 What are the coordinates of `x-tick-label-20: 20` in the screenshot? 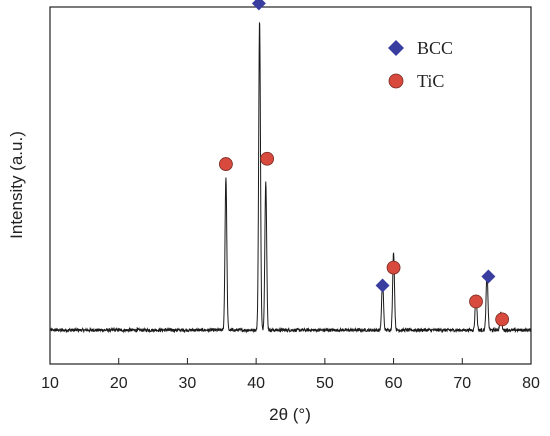 It's located at (119, 383).